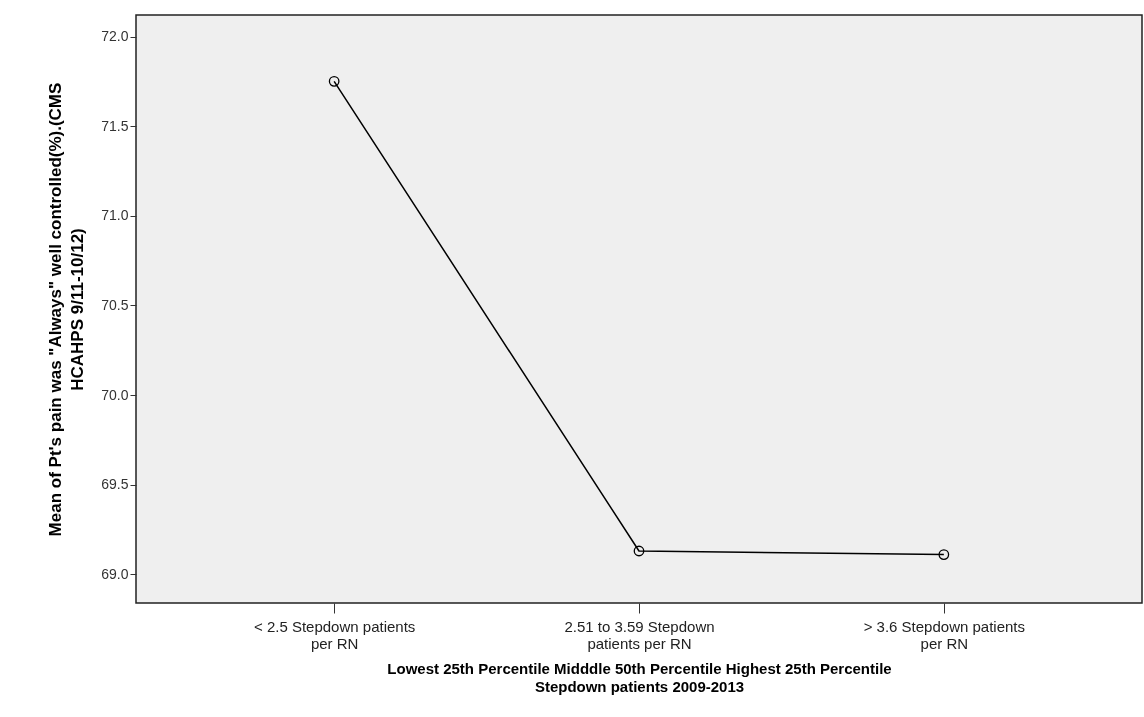 This screenshot has width=1144, height=717. What do you see at coordinates (115, 36) in the screenshot?
I see `y-tick-label: 72.0` at bounding box center [115, 36].